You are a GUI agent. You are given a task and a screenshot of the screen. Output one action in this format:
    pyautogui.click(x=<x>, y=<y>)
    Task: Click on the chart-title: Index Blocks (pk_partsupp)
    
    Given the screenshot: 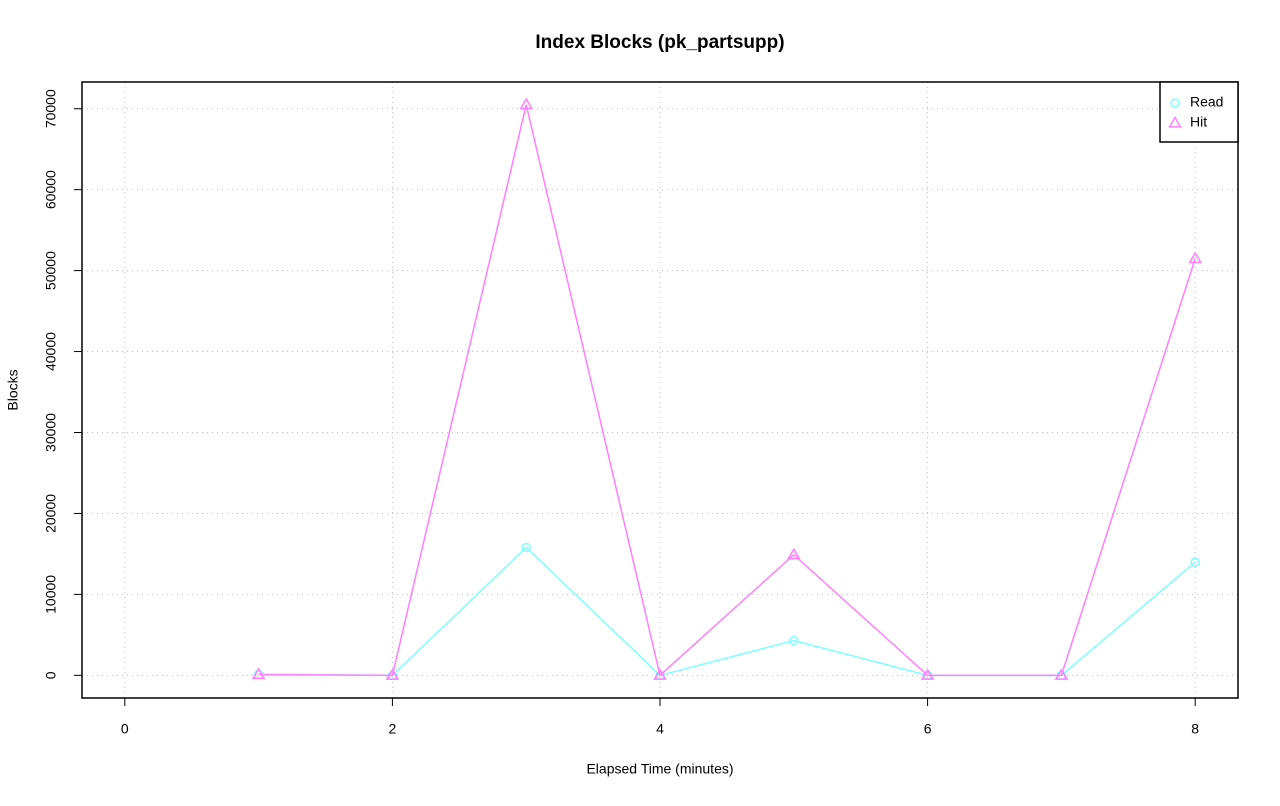 What is the action you would take?
    pyautogui.click(x=659, y=42)
    